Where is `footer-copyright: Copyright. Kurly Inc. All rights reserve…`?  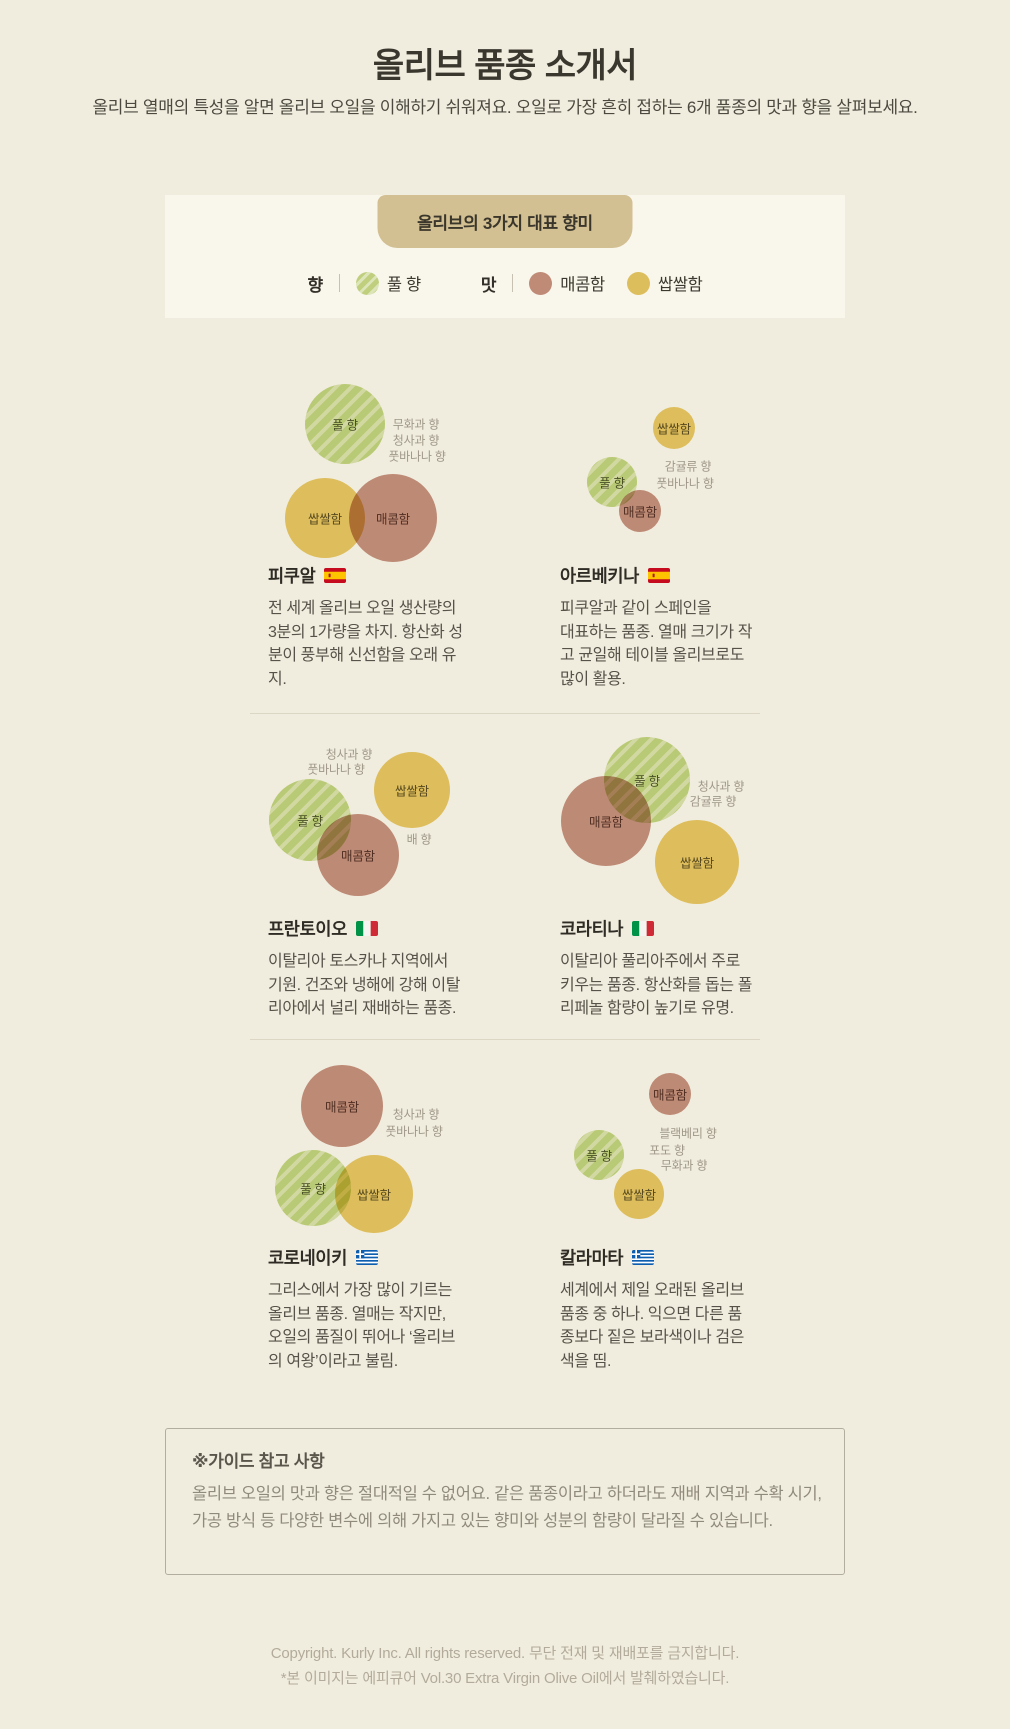
footer-copyright: Copyright. Kurly Inc. All rights reserve… is located at coordinates (505, 1666).